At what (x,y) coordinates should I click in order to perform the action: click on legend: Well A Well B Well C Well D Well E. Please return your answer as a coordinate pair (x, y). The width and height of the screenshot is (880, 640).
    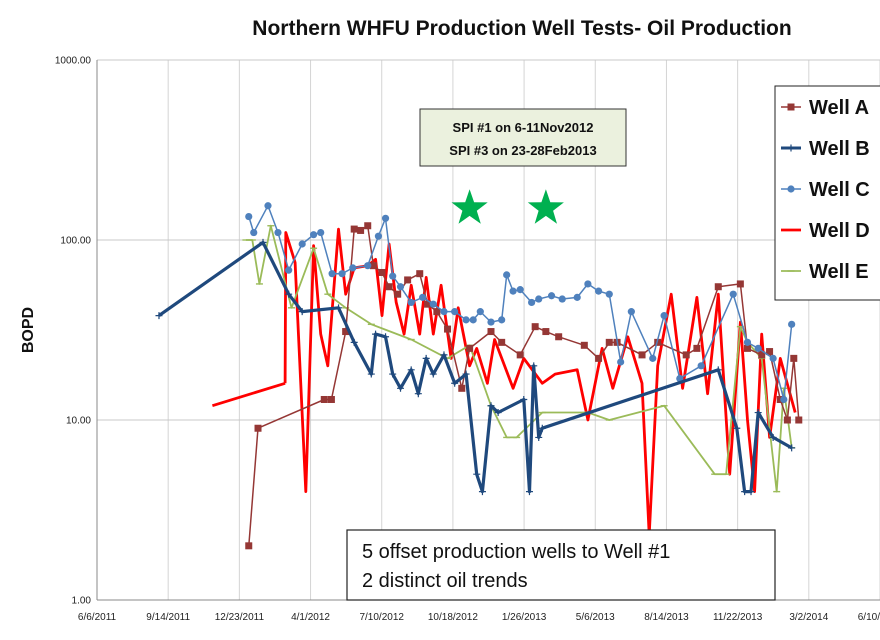
    Looking at the image, I should click on (827, 193).